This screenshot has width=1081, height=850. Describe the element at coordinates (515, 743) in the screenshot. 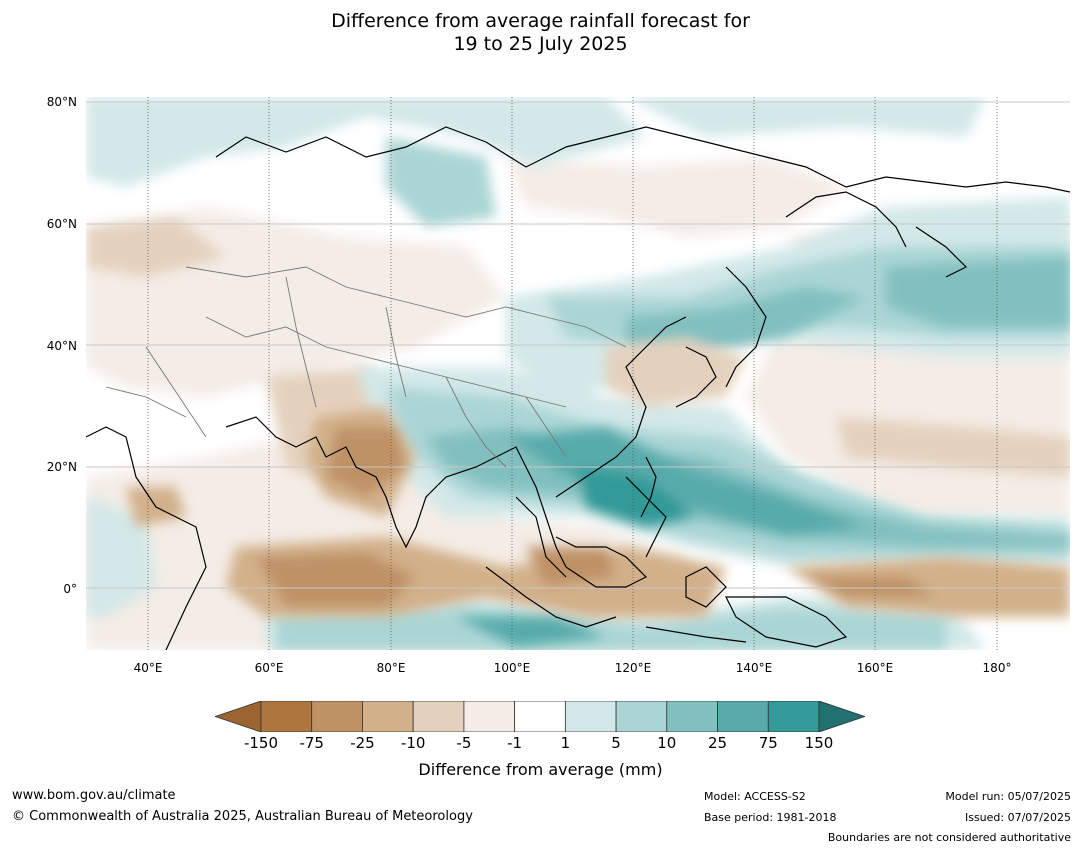

I see `colorbar-tick-label: -1` at that location.